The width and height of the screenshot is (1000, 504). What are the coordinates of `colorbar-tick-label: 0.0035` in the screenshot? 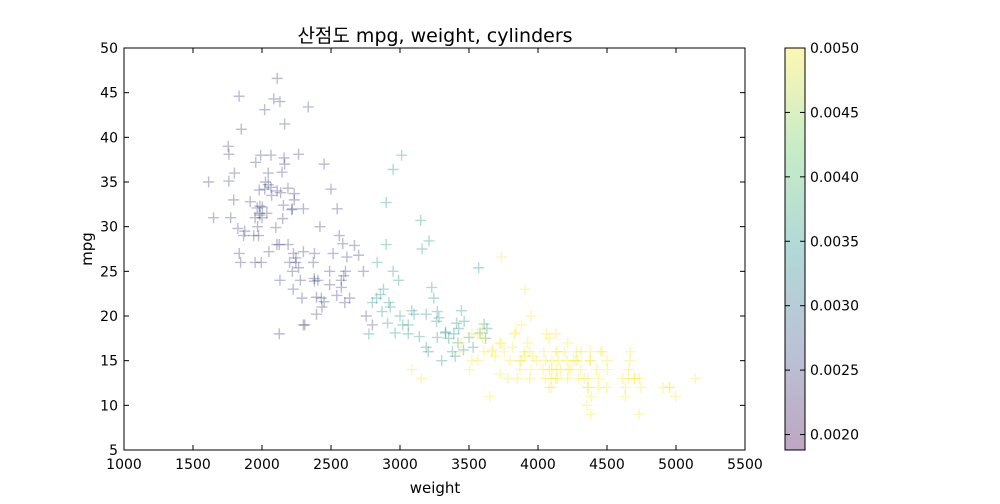 It's located at (834, 242).